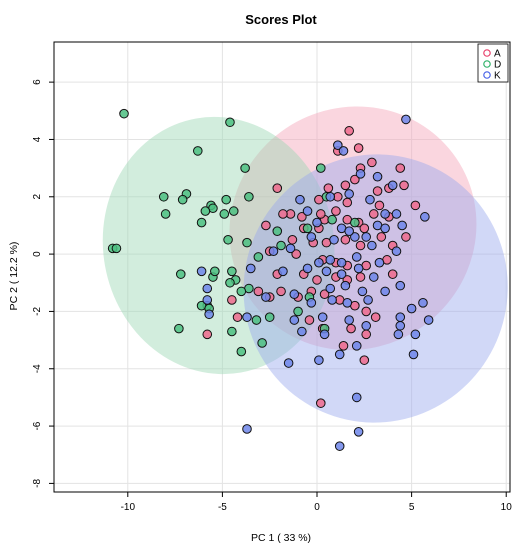  Describe the element at coordinates (507, 507) in the screenshot. I see `x-tick-label: 10` at that location.